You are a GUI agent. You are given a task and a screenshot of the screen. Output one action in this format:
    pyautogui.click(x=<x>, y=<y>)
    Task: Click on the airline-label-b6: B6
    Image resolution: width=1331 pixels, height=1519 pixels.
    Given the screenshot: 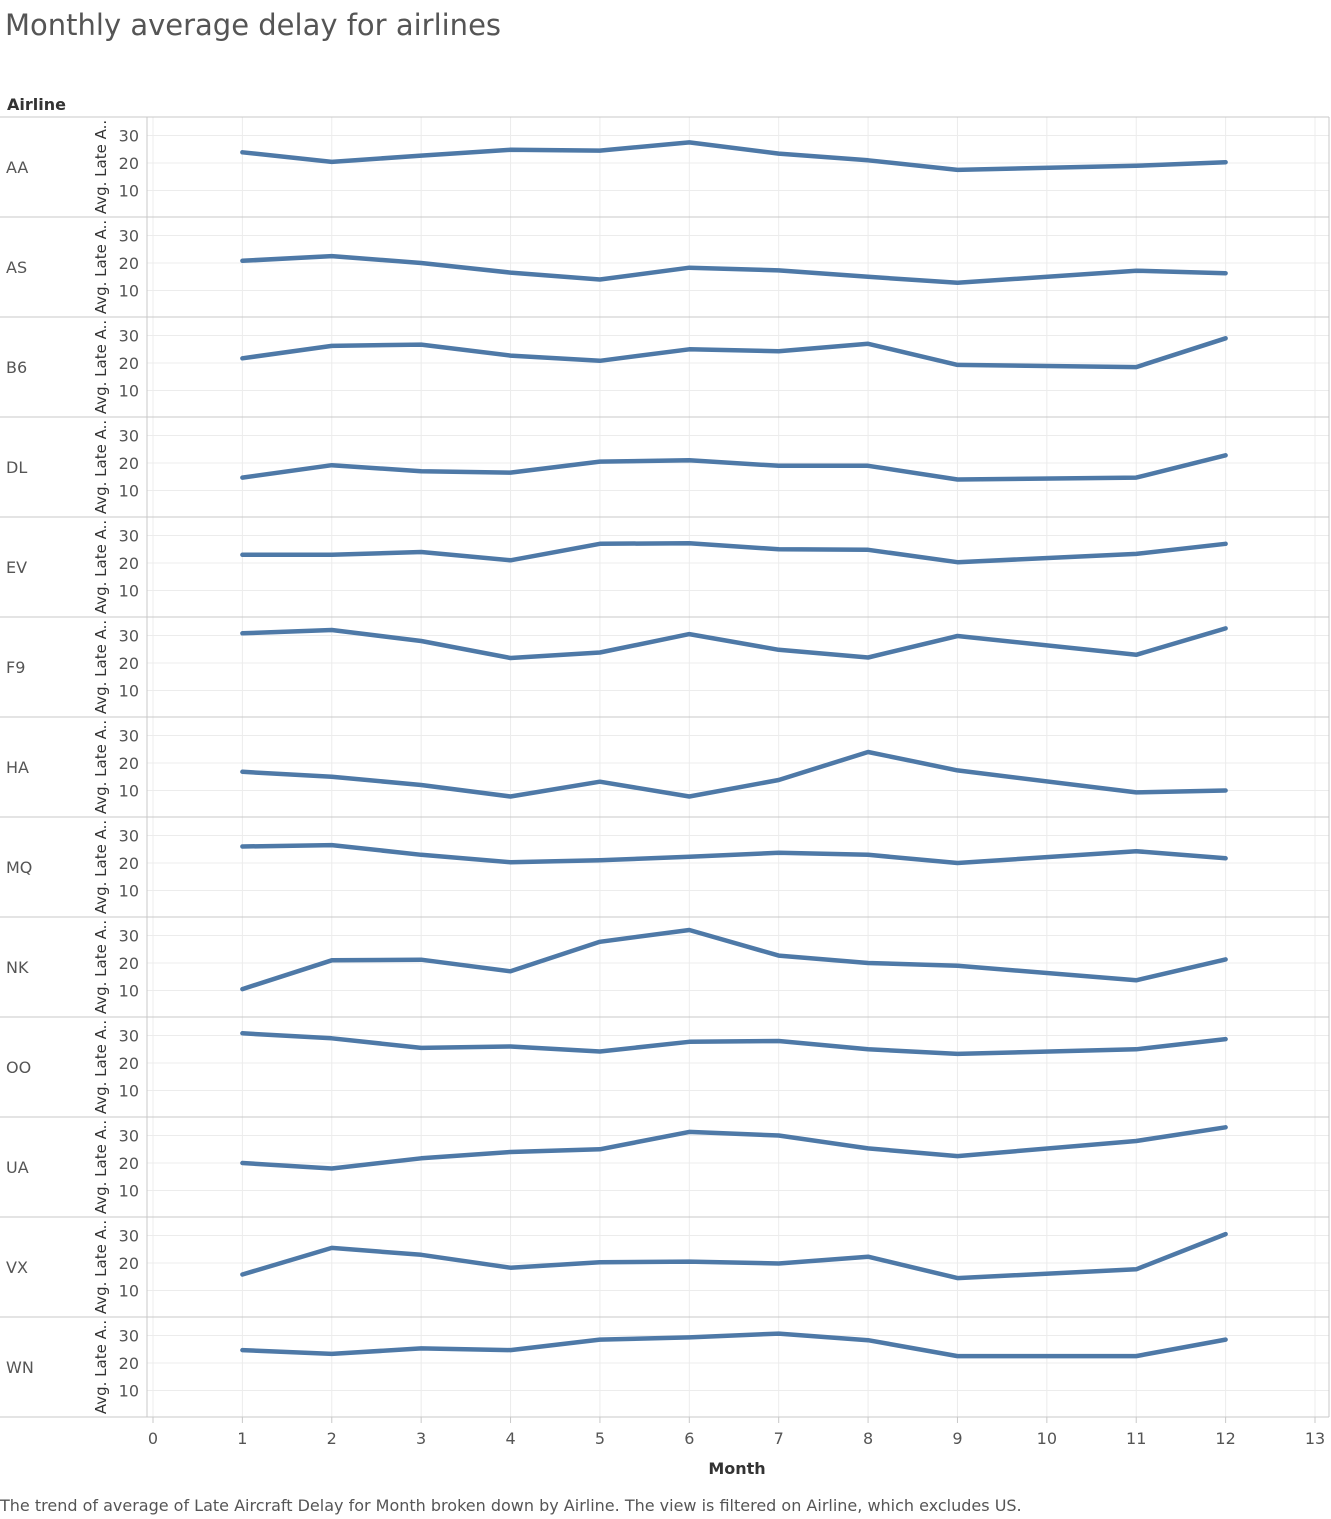 What is the action you would take?
    pyautogui.click(x=16, y=367)
    